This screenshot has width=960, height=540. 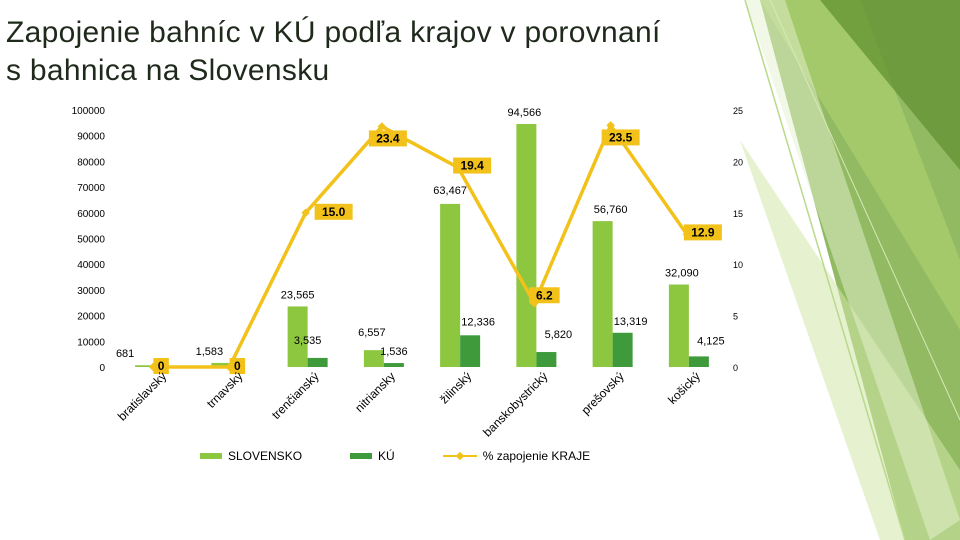 I want to click on y-right-tick-label: 15, so click(x=738, y=214).